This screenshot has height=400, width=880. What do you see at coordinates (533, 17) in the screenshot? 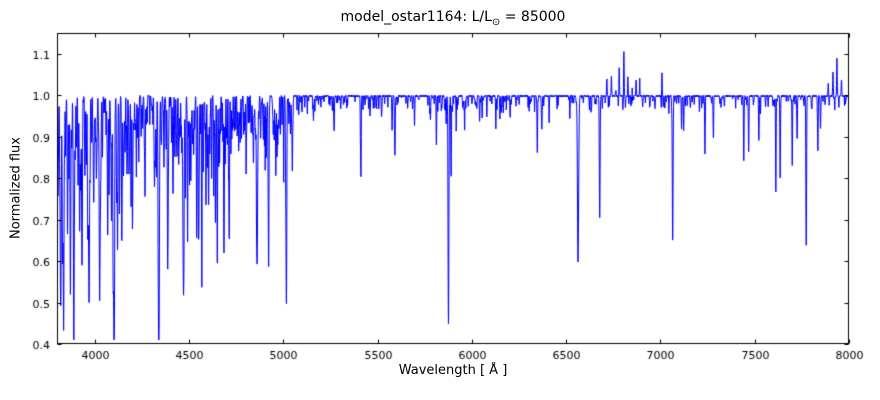
I see `plot-title-suffix: = 85000` at bounding box center [533, 17].